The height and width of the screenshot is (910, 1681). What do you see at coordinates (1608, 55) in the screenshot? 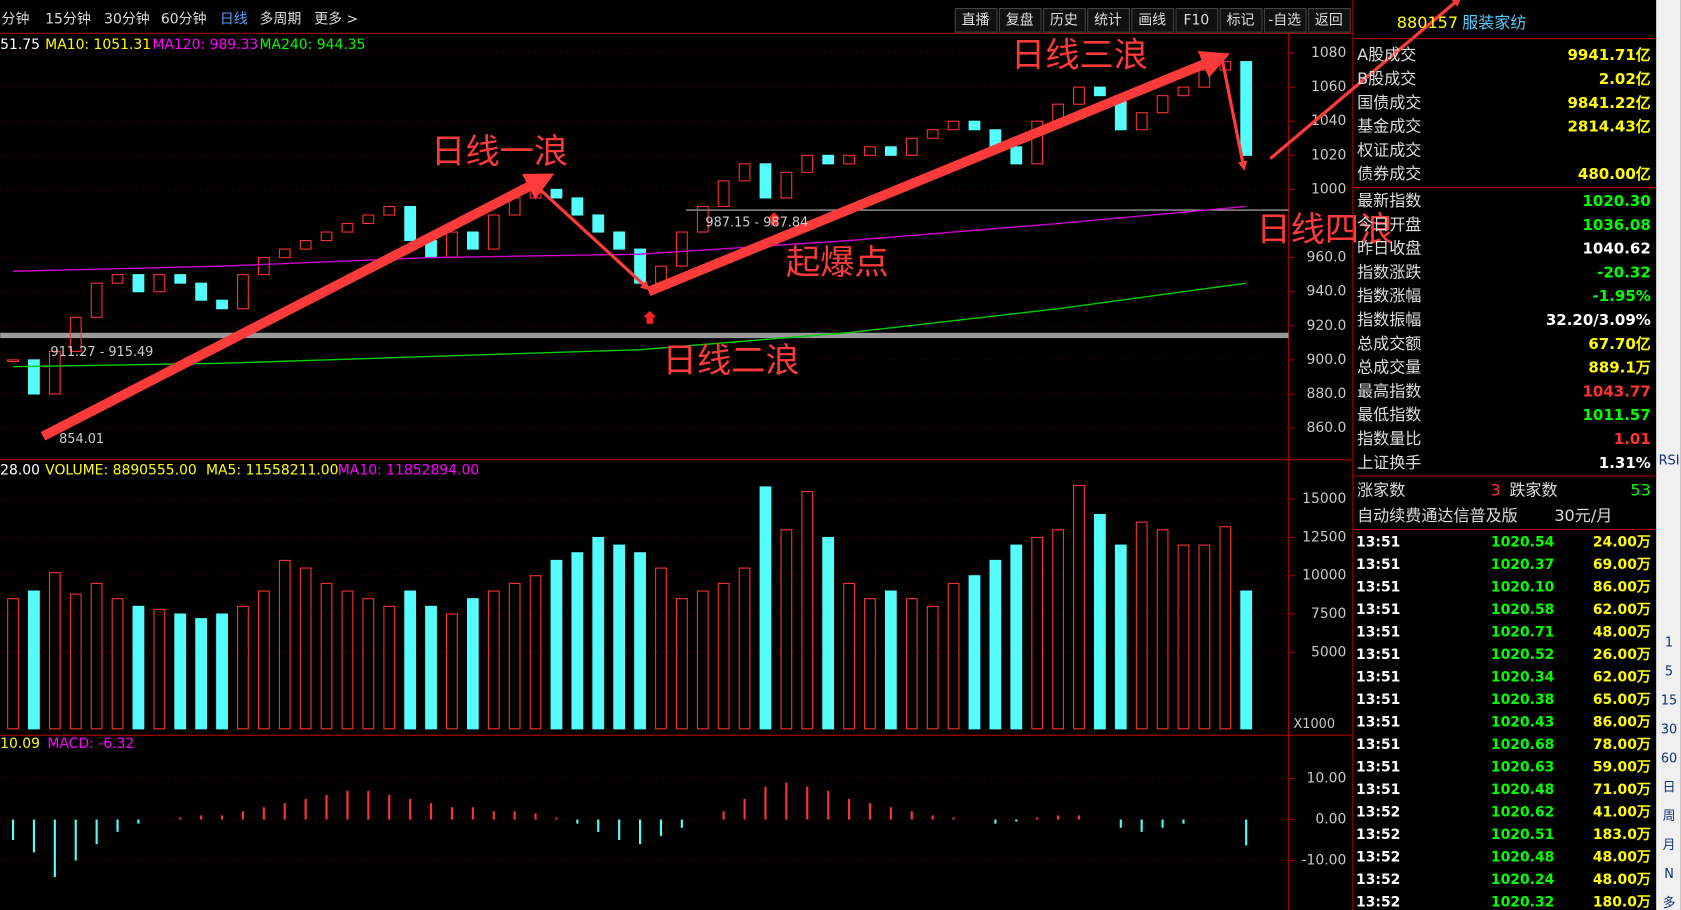
I see `stat-value: 9941.71亿` at bounding box center [1608, 55].